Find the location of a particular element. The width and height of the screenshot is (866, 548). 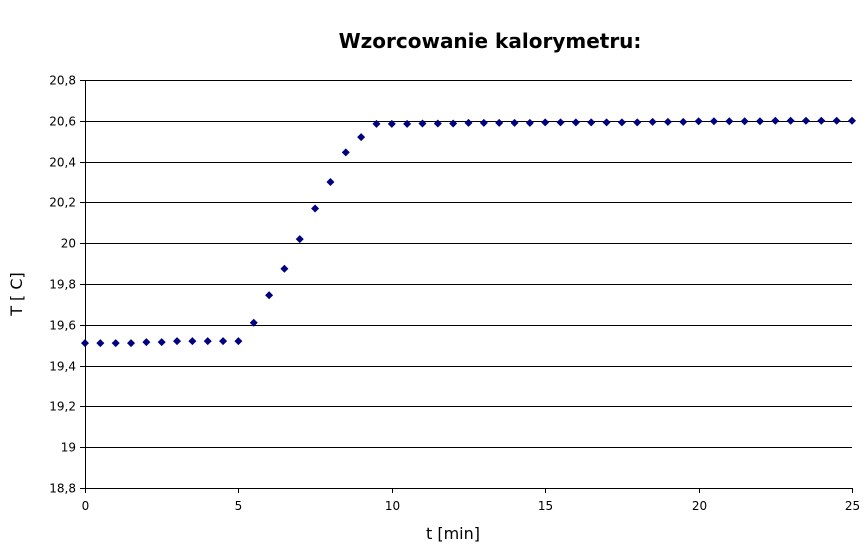

y-tick-label: 19,2 is located at coordinates (62, 407).